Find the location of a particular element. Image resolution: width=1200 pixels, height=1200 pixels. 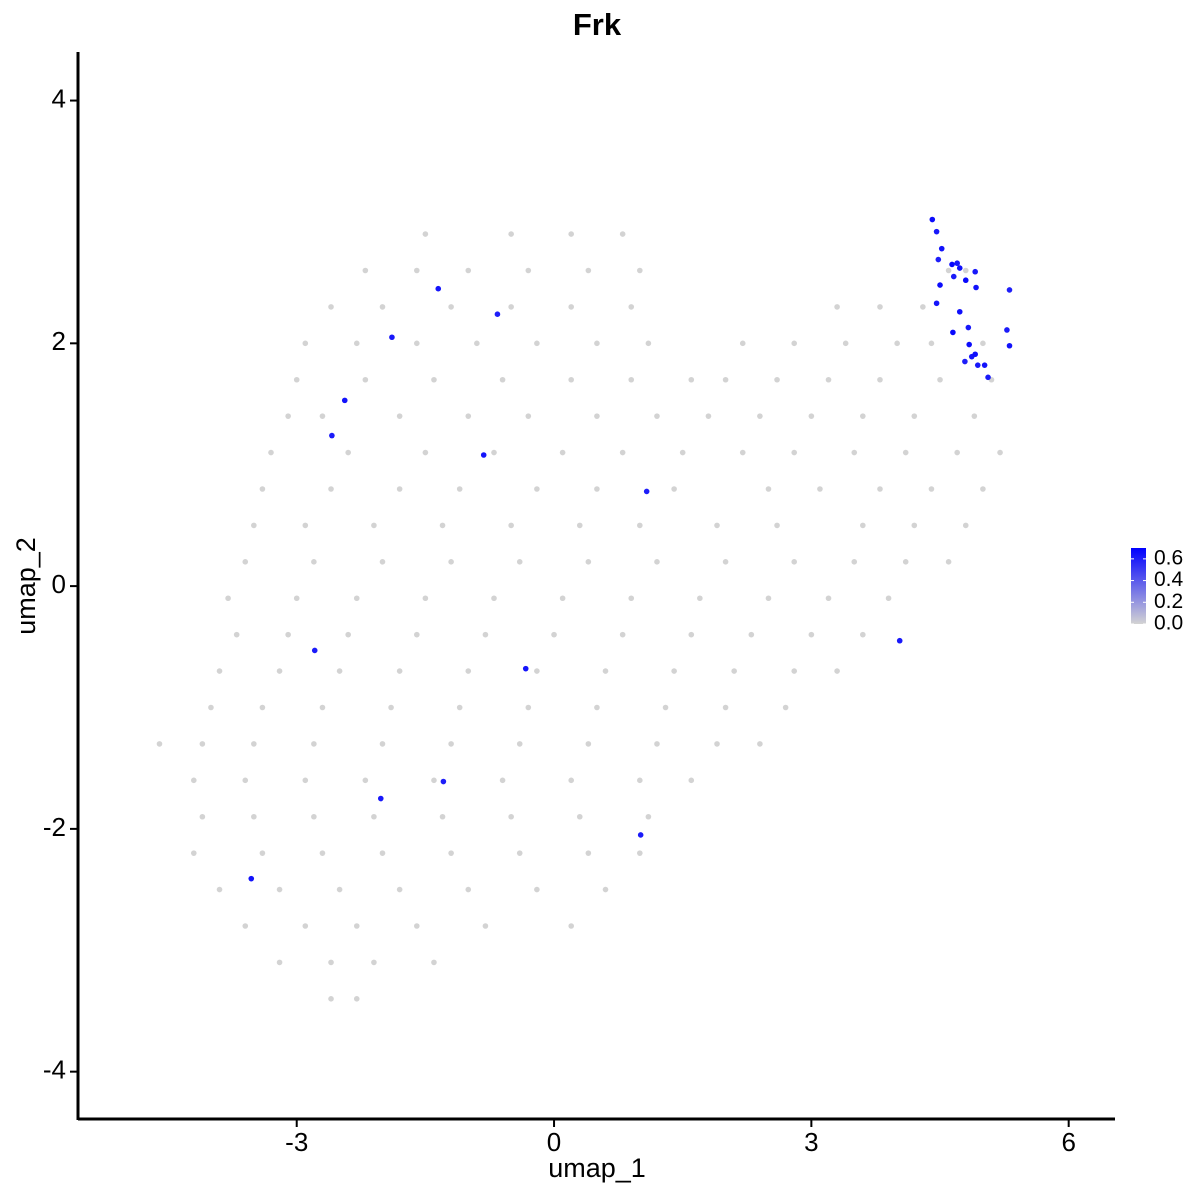

y-tick-label: 4 is located at coordinates (59, 98).